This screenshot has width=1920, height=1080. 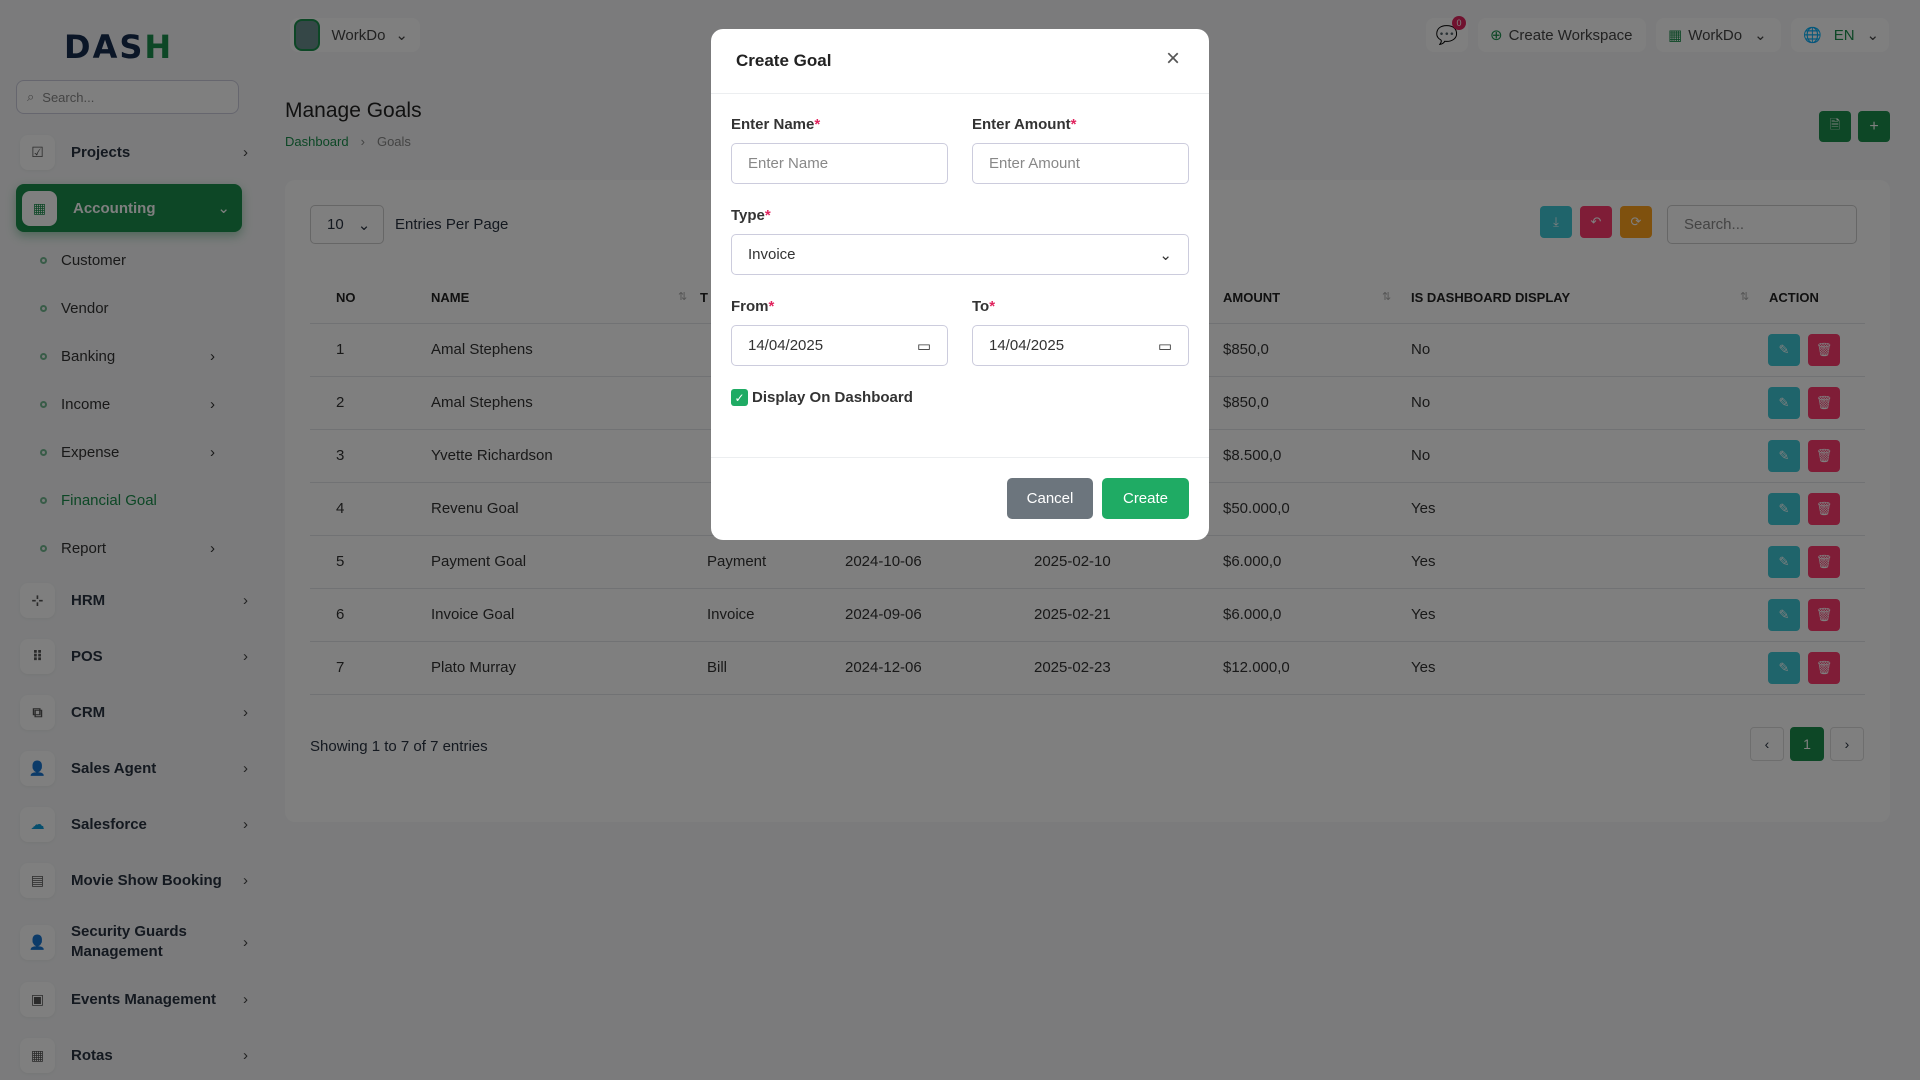 What do you see at coordinates (839, 163) in the screenshot?
I see `name-input: Enter Name` at bounding box center [839, 163].